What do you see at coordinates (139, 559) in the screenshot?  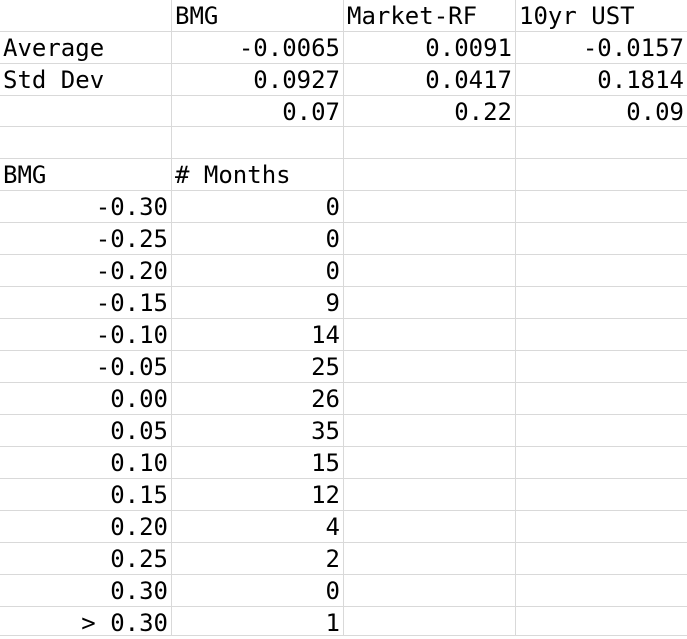 I see `histogram-bin-cell: 0.25` at bounding box center [139, 559].